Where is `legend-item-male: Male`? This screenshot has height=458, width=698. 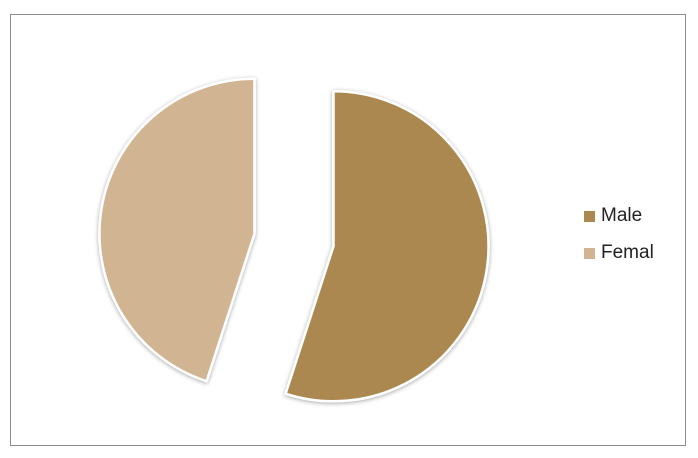
legend-item-male: Male is located at coordinates (619, 216).